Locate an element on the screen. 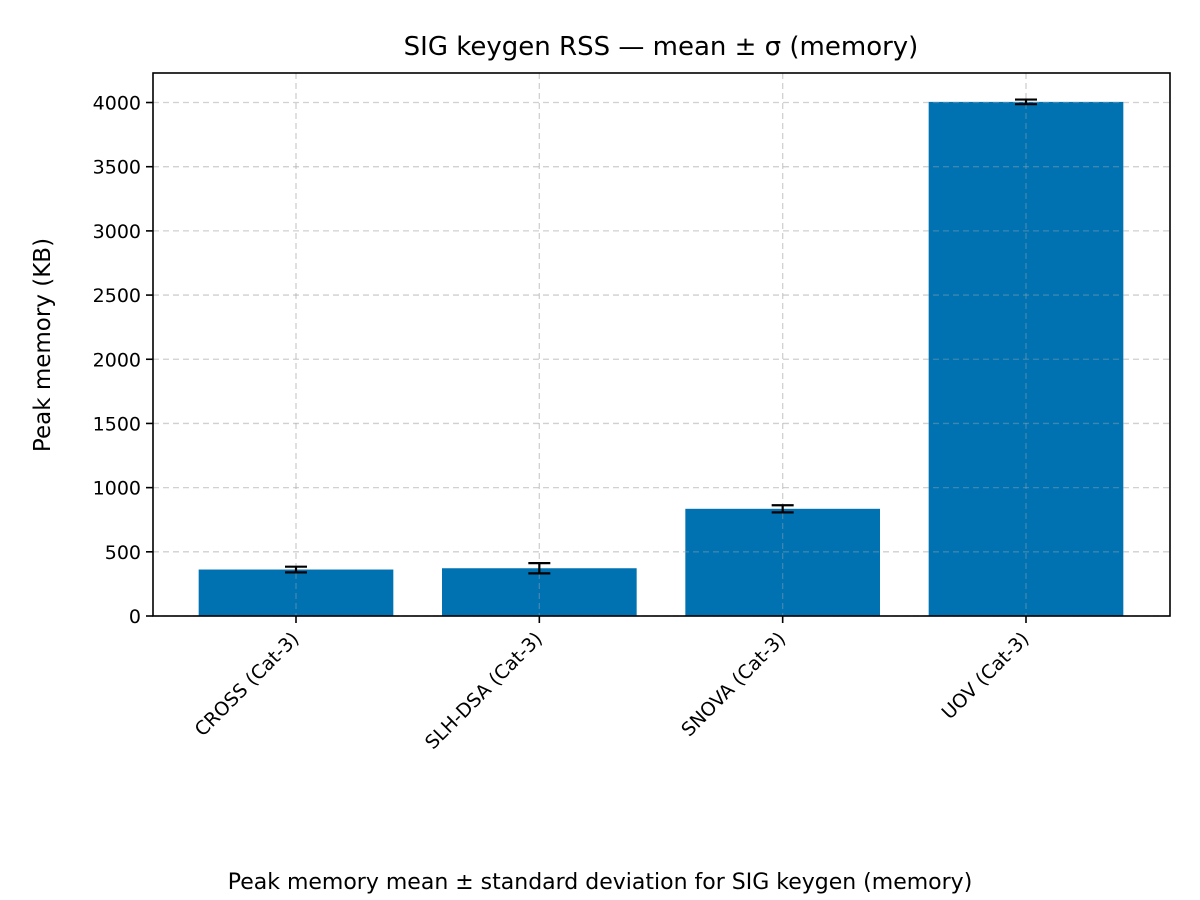 The image size is (1200, 900). chart-title: SIG keygen RSS — mean ± σ (memory) is located at coordinates (661, 47).